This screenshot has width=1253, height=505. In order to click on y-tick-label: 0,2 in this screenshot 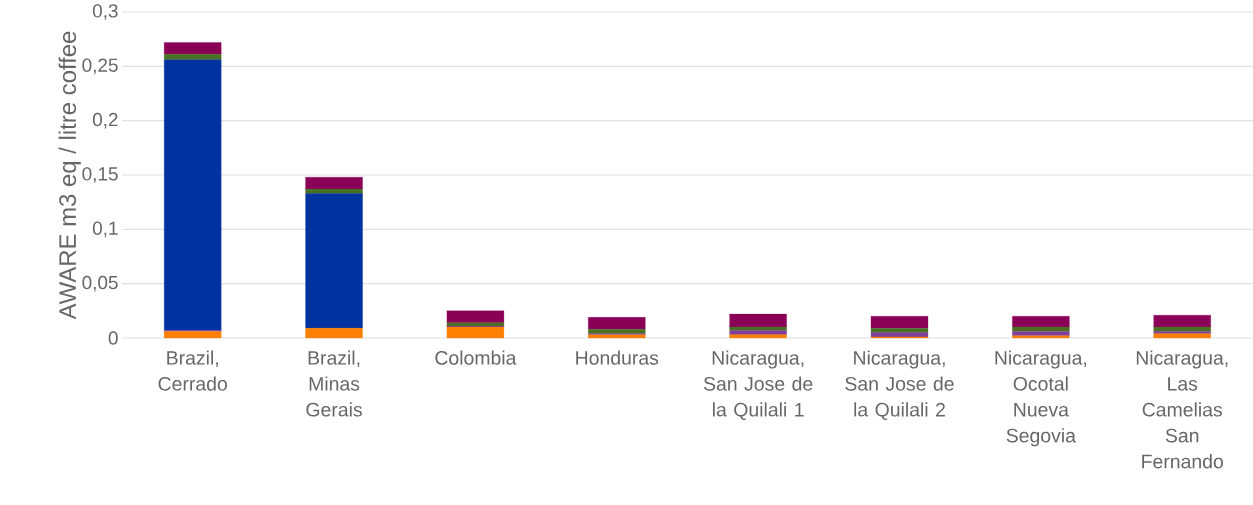, I will do `click(105, 120)`.